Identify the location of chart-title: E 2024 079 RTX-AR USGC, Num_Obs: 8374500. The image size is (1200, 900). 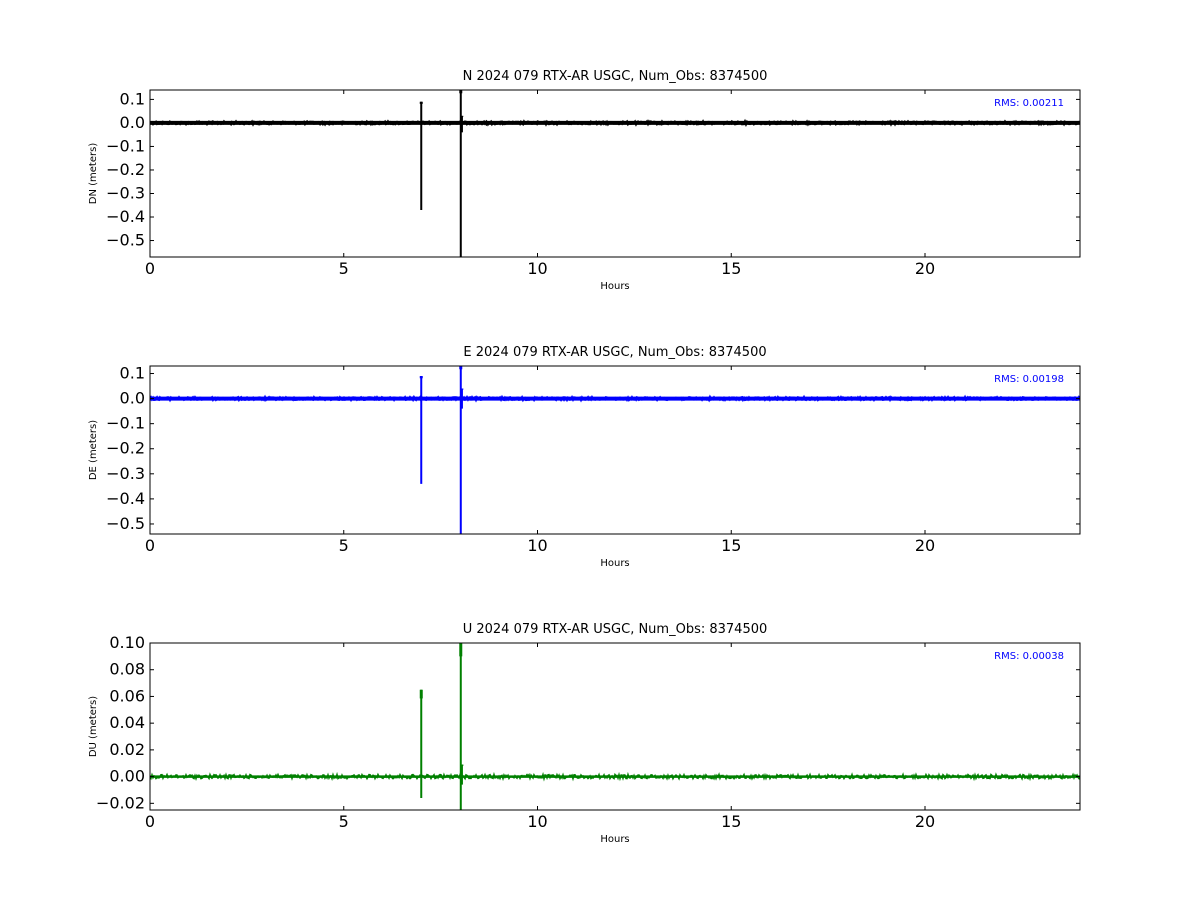
(614, 352).